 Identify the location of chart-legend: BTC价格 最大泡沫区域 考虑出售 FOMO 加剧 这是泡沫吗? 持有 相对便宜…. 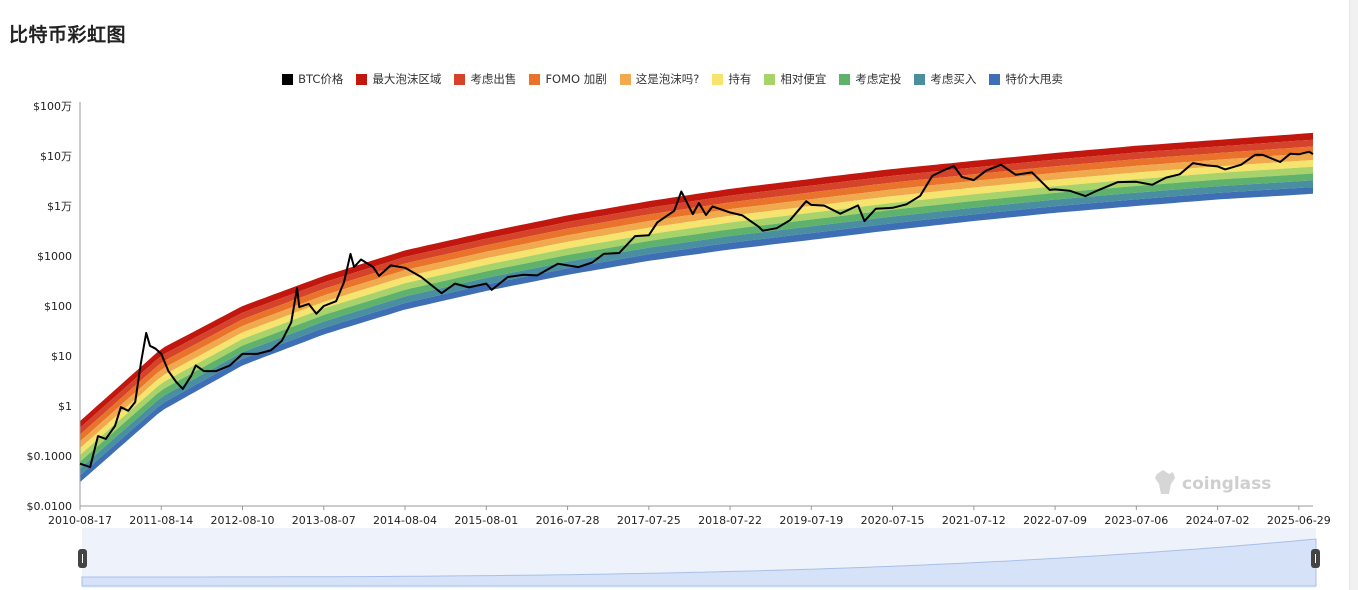
(672, 79).